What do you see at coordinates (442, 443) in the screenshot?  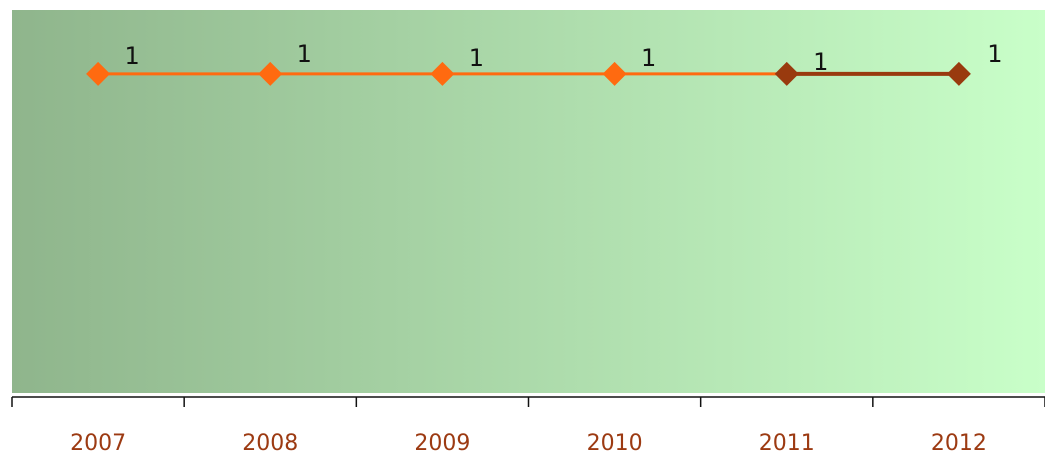 I see `x-tick-label: 2009` at bounding box center [442, 443].